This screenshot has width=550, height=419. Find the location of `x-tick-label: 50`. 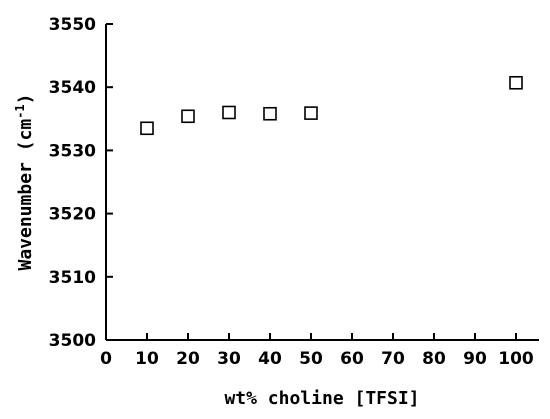

x-tick-label: 50 is located at coordinates (311, 359).